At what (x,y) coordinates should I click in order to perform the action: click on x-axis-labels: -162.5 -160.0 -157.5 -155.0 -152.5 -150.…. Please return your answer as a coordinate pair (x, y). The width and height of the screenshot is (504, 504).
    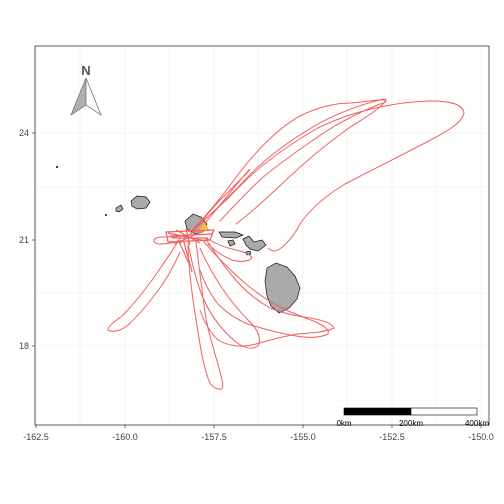
    Looking at the image, I should click on (258, 437).